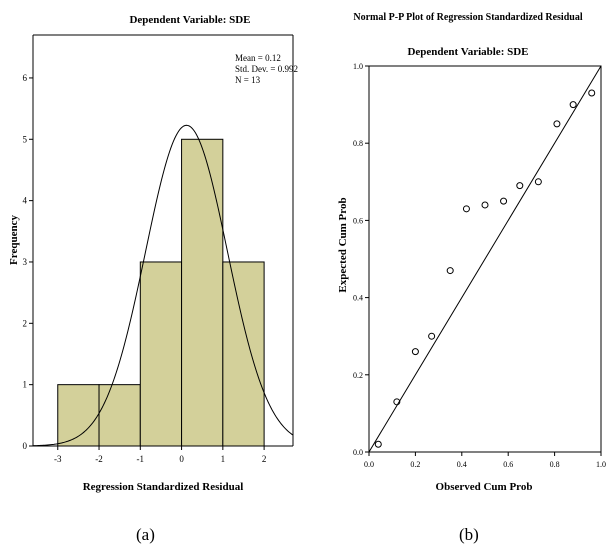 The width and height of the screenshot is (606, 547). I want to click on stat-std-dev: Std. Dev. = 0.992, so click(266, 69).